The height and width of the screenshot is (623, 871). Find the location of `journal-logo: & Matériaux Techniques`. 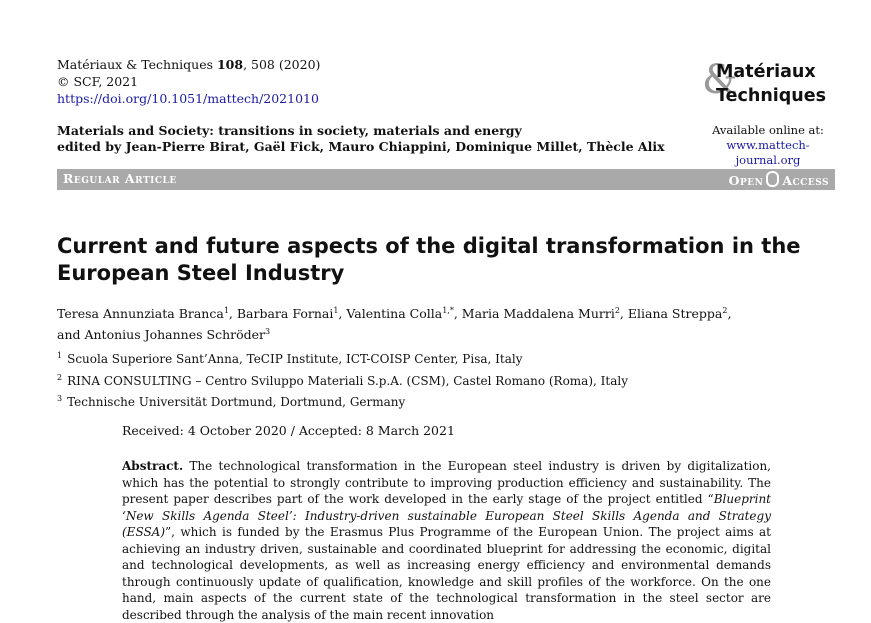

journal-logo: & Matériaux Techniques is located at coordinates (772, 84).